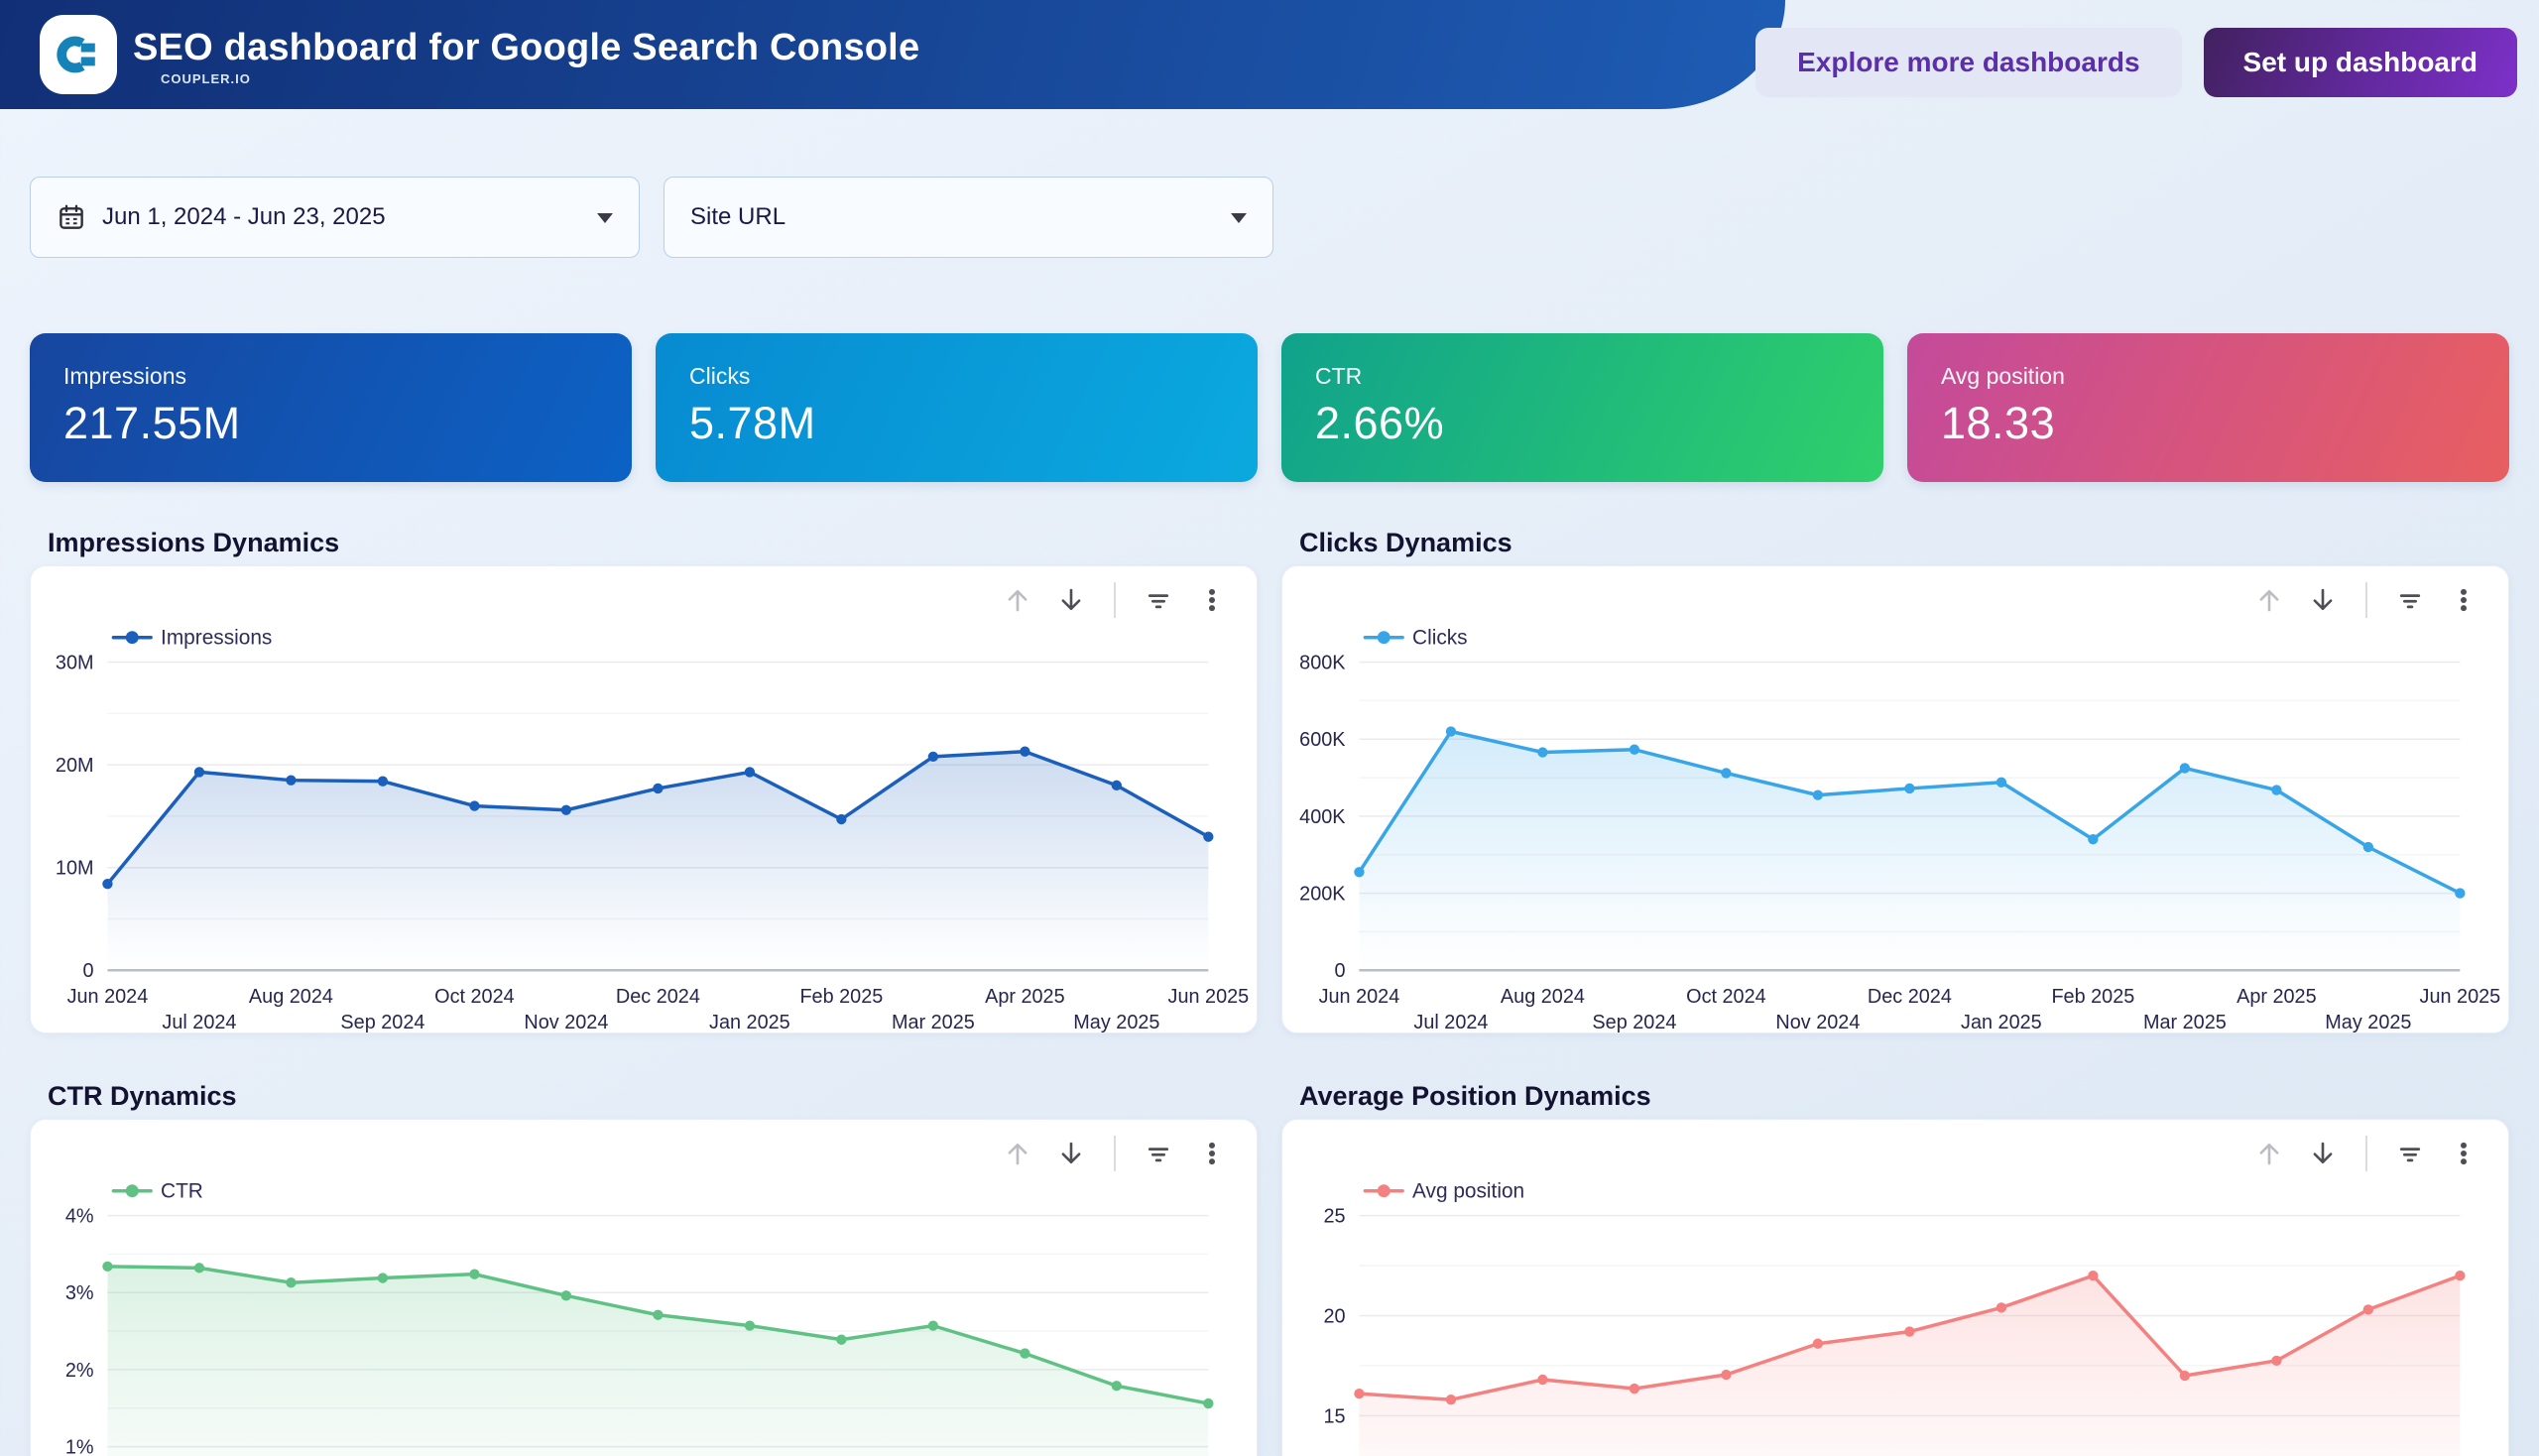  I want to click on kpi-label: Clicks, so click(720, 376).